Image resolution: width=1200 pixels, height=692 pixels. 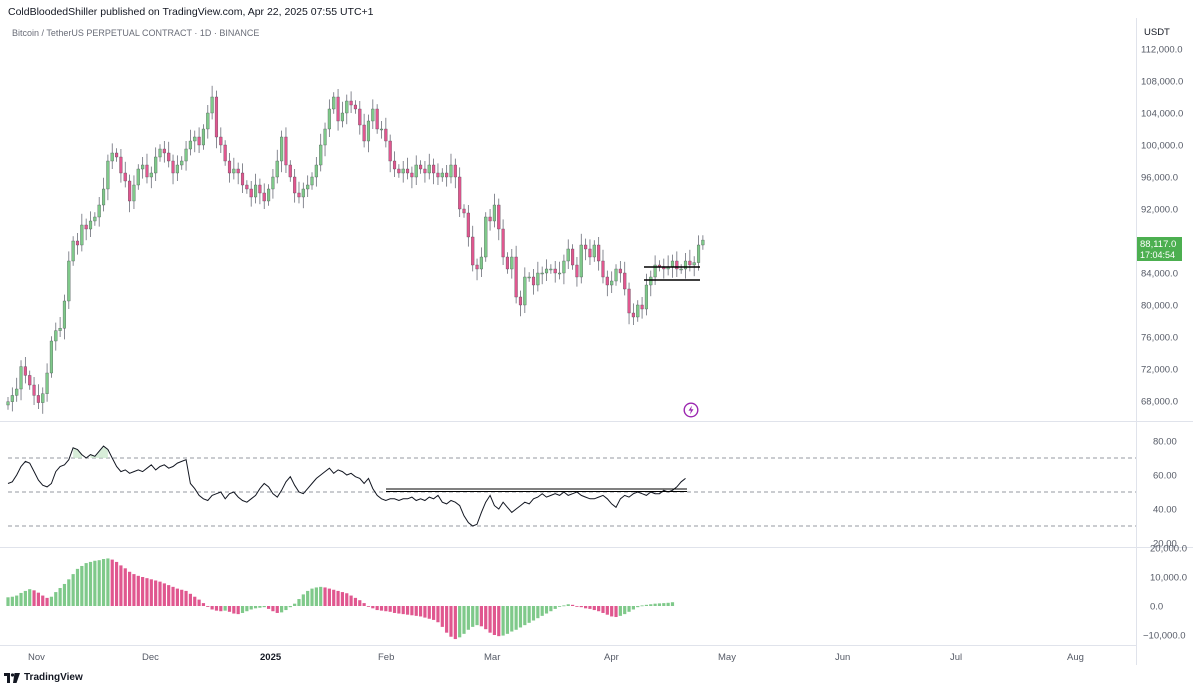 What do you see at coordinates (1159, 306) in the screenshot?
I see `price-tick-label: 80,000.0` at bounding box center [1159, 306].